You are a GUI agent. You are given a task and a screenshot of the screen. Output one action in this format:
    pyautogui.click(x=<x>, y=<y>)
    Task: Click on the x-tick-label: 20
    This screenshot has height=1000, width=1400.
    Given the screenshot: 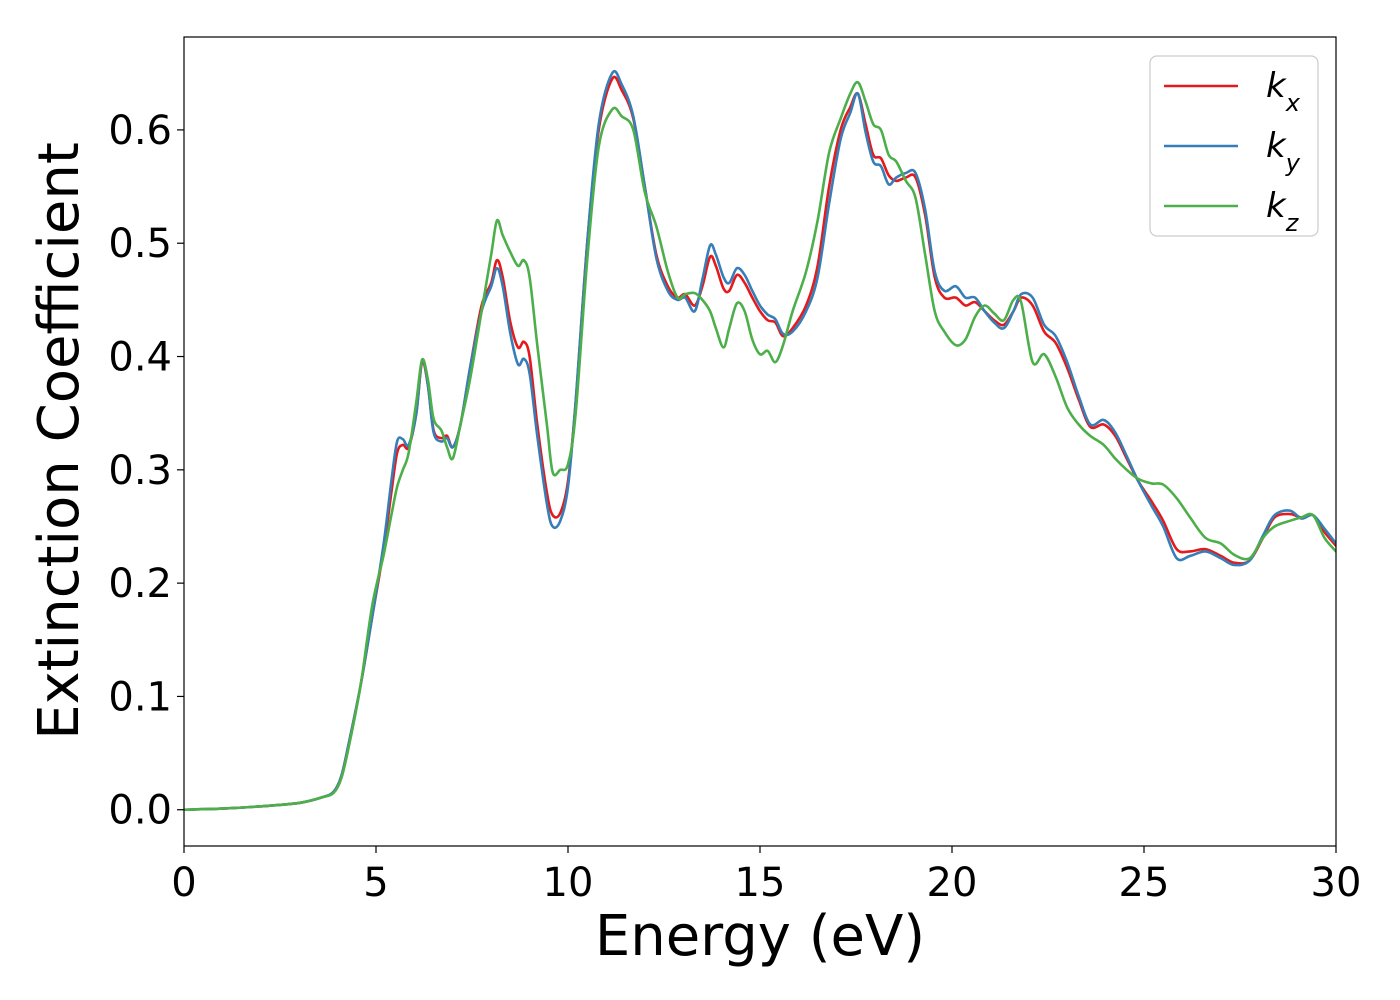 What is the action you would take?
    pyautogui.click(x=952, y=883)
    